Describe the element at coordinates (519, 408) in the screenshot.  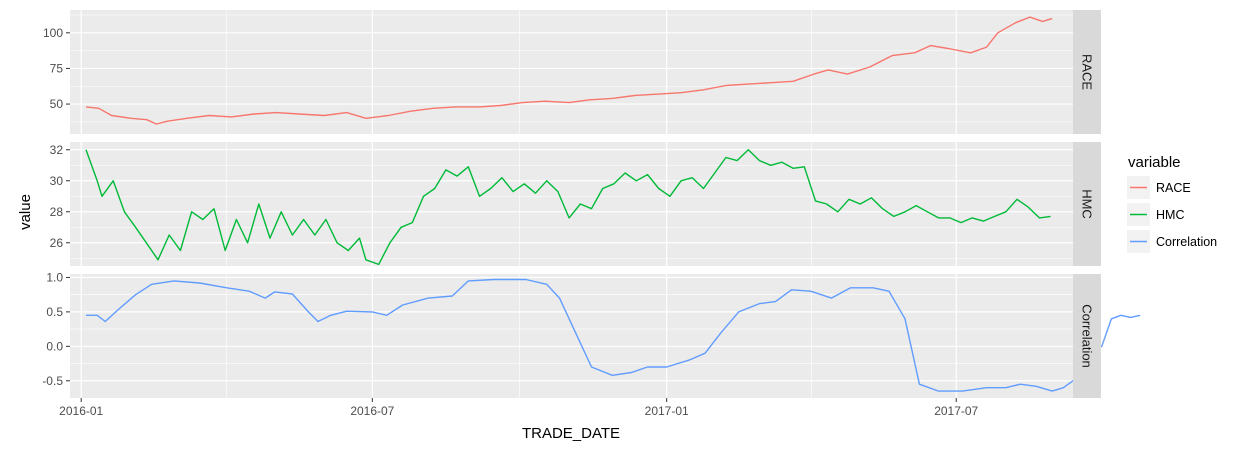
I see `x-axis: 2016-01 2016-07 2017-01 2017-07` at that location.